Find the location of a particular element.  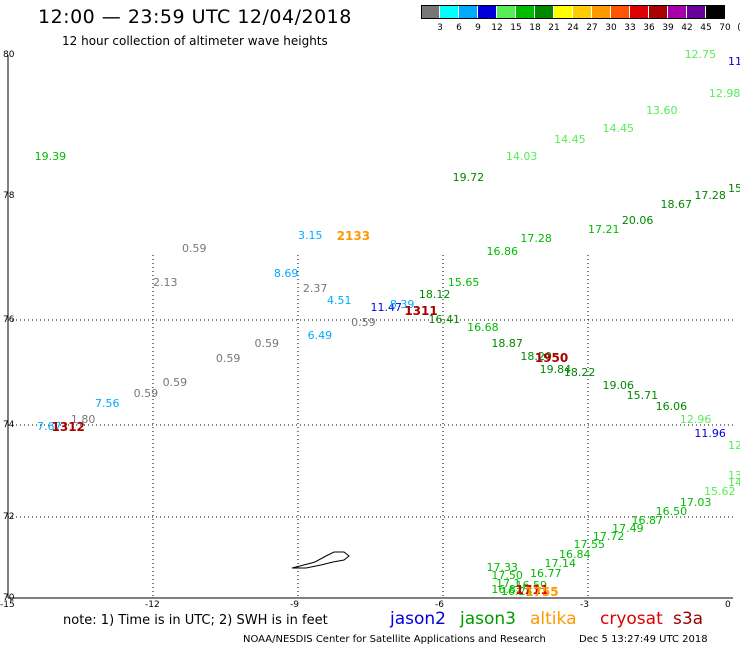

generation-timestamp: Dec 5 13:27:49 UTC 2018 is located at coordinates (643, 639).